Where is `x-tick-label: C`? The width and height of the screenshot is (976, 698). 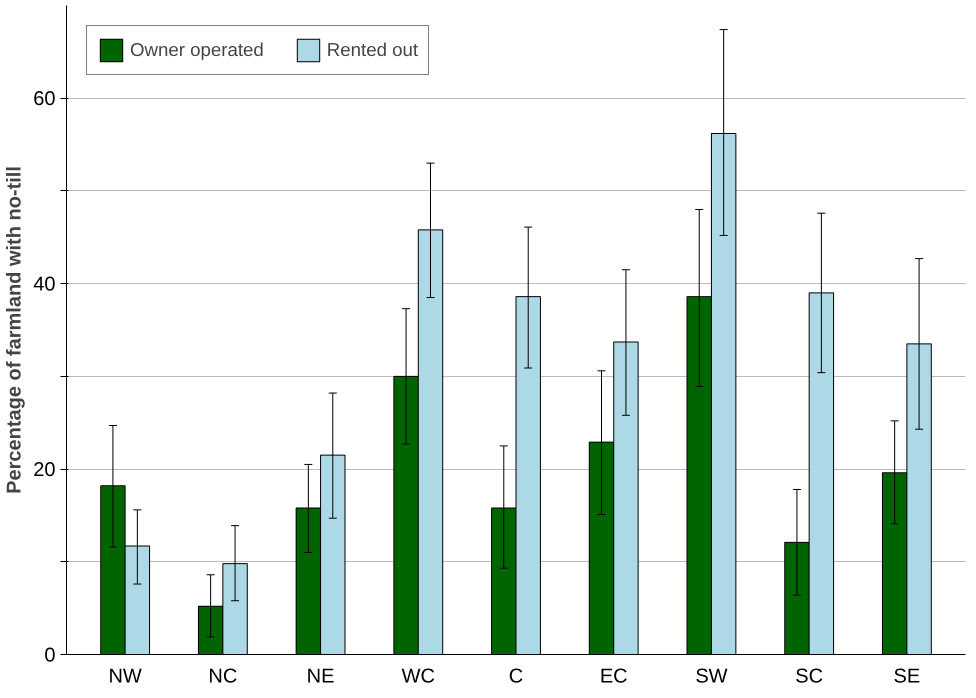
x-tick-label: C is located at coordinates (516, 677).